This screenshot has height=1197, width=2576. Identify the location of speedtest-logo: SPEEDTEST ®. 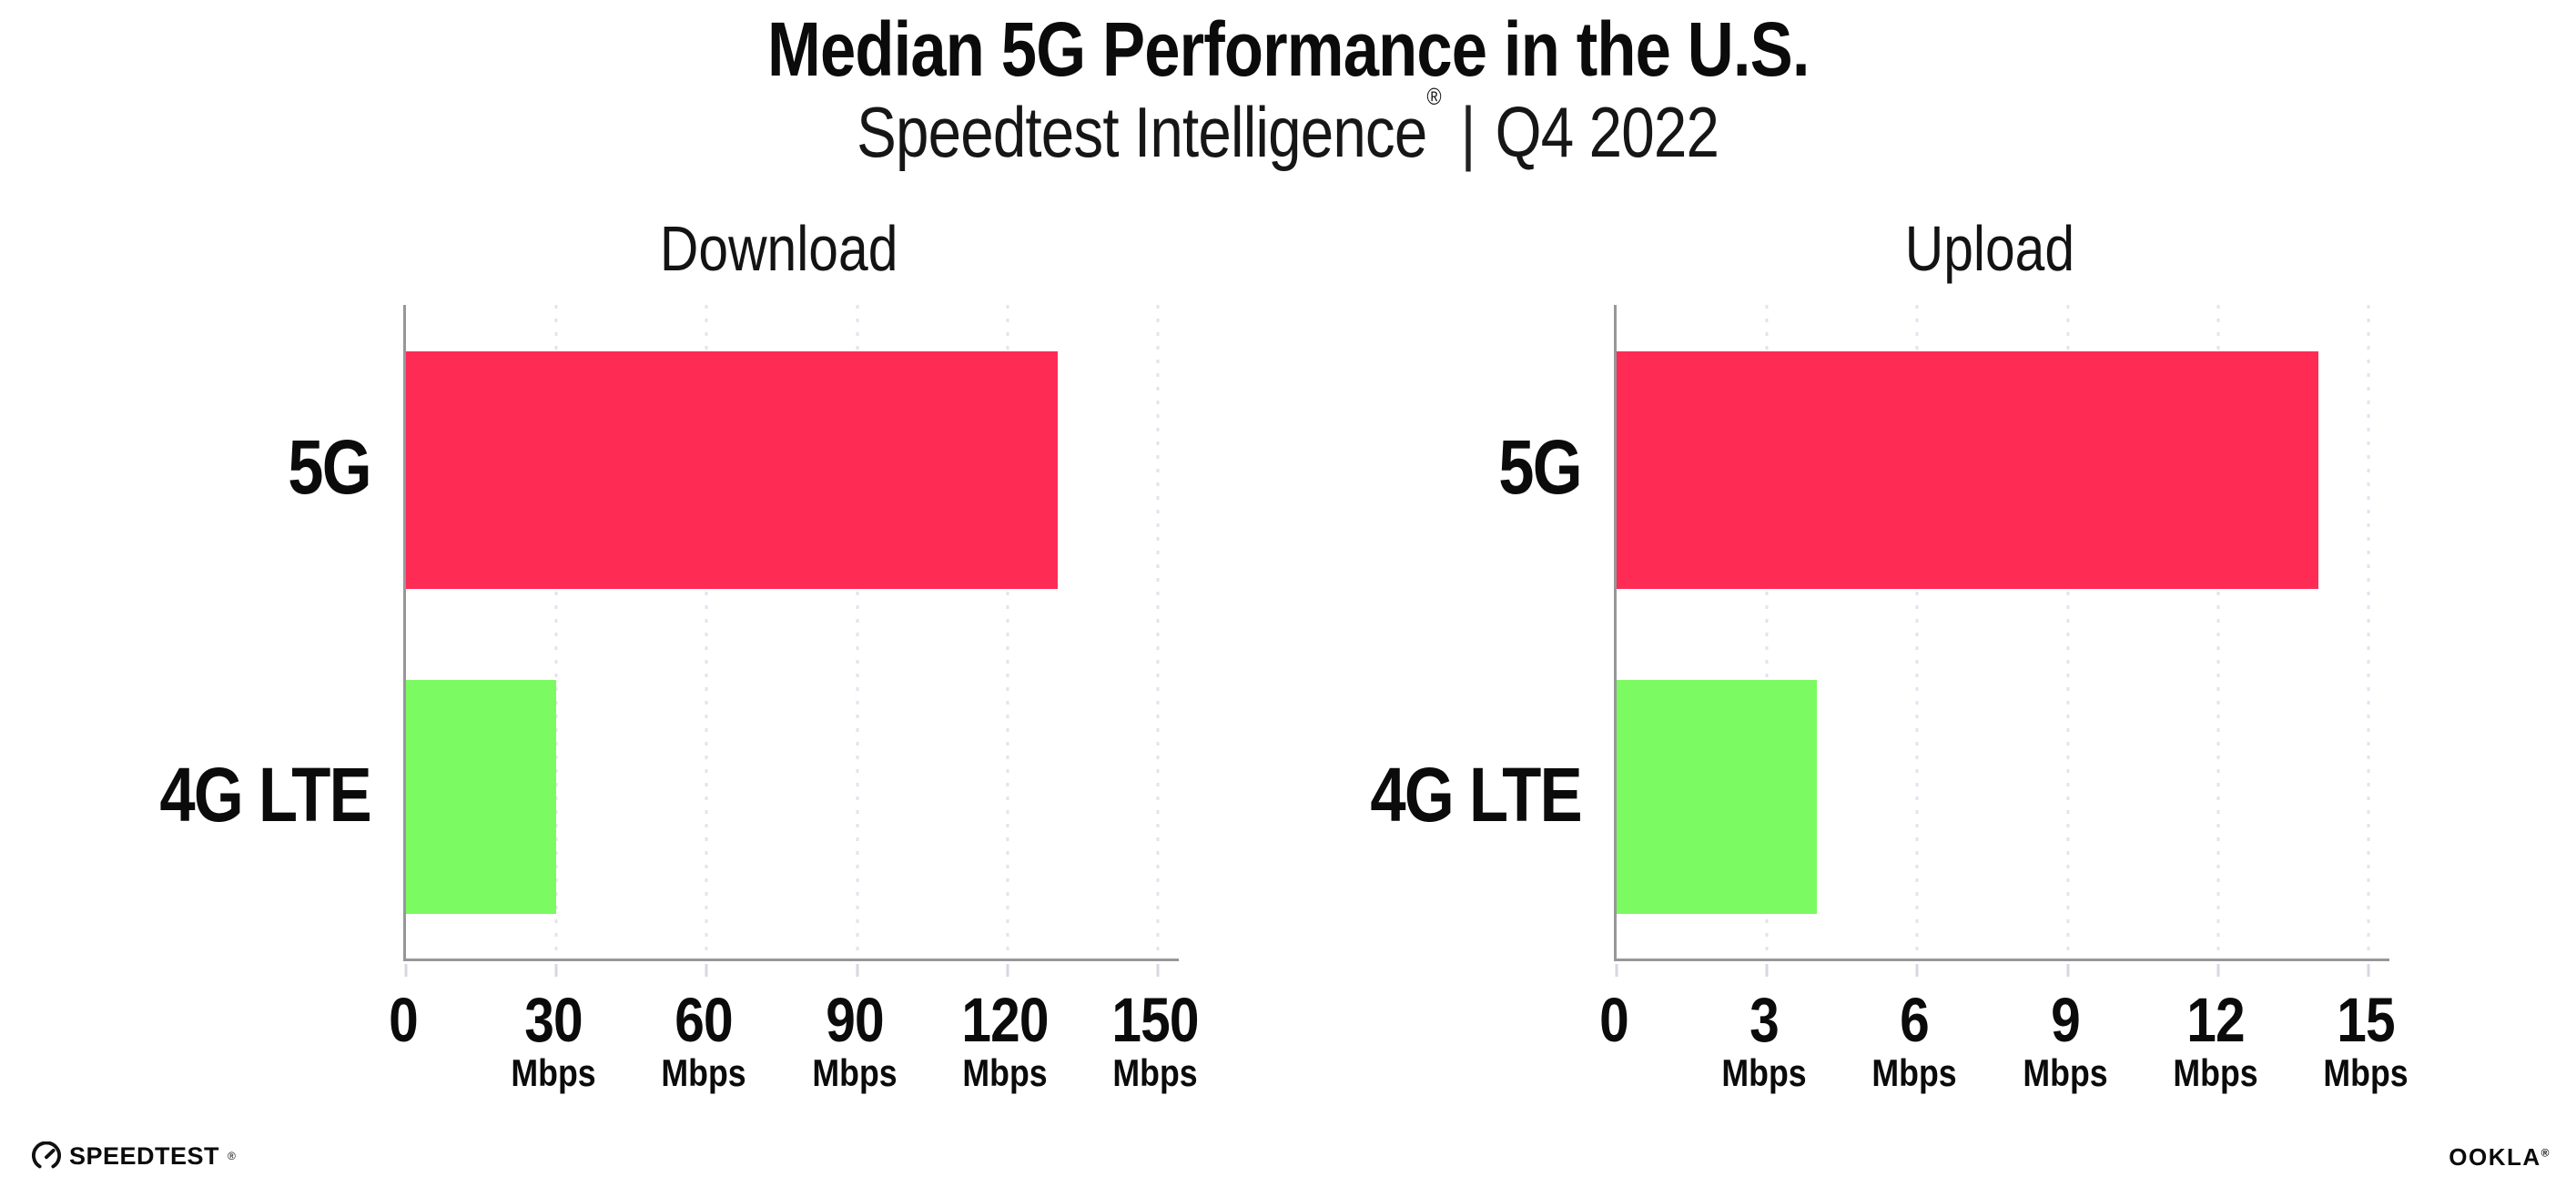
(134, 1156).